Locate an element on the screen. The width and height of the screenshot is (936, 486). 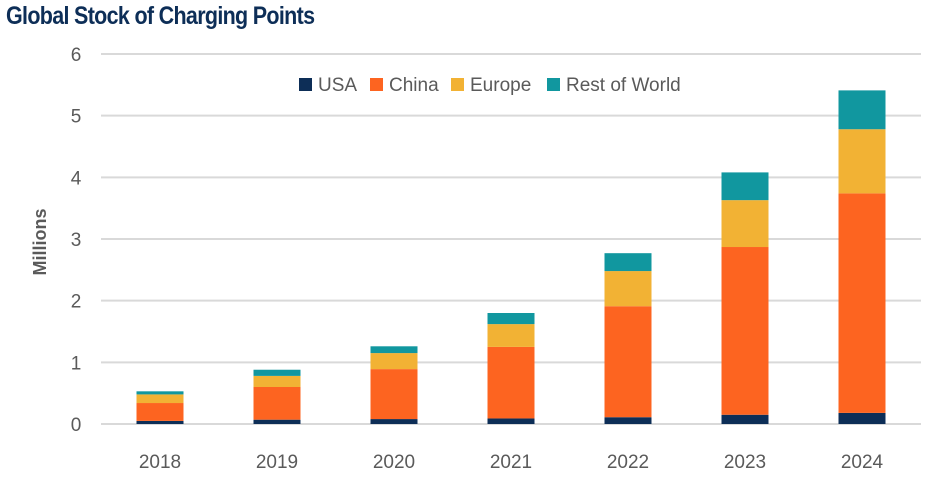
bar-usa-2020 is located at coordinates (394, 421).